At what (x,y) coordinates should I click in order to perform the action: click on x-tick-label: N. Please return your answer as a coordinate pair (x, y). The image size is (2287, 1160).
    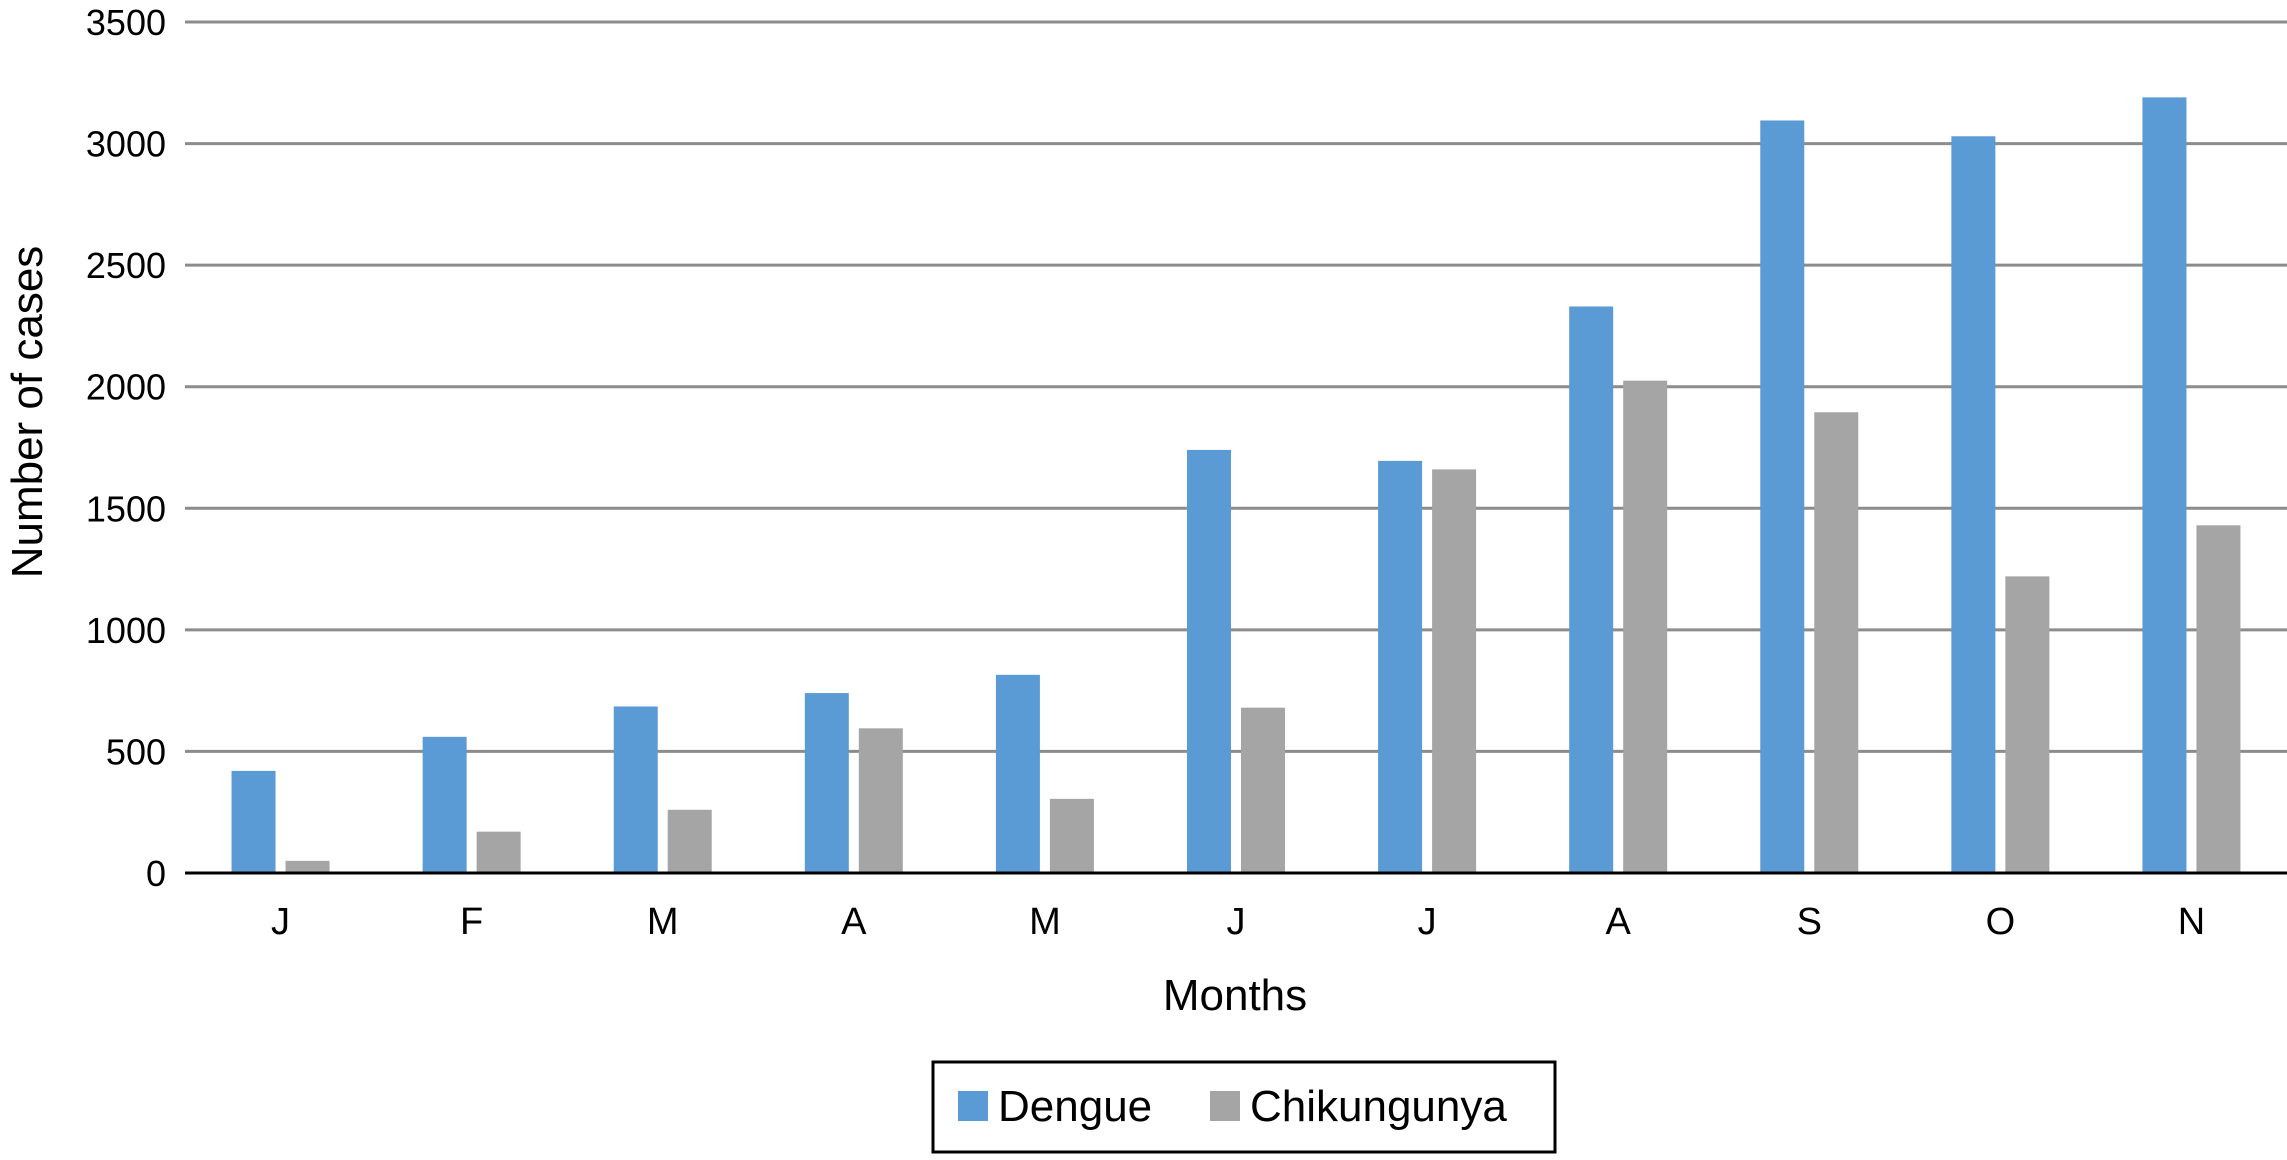
    Looking at the image, I should click on (2191, 922).